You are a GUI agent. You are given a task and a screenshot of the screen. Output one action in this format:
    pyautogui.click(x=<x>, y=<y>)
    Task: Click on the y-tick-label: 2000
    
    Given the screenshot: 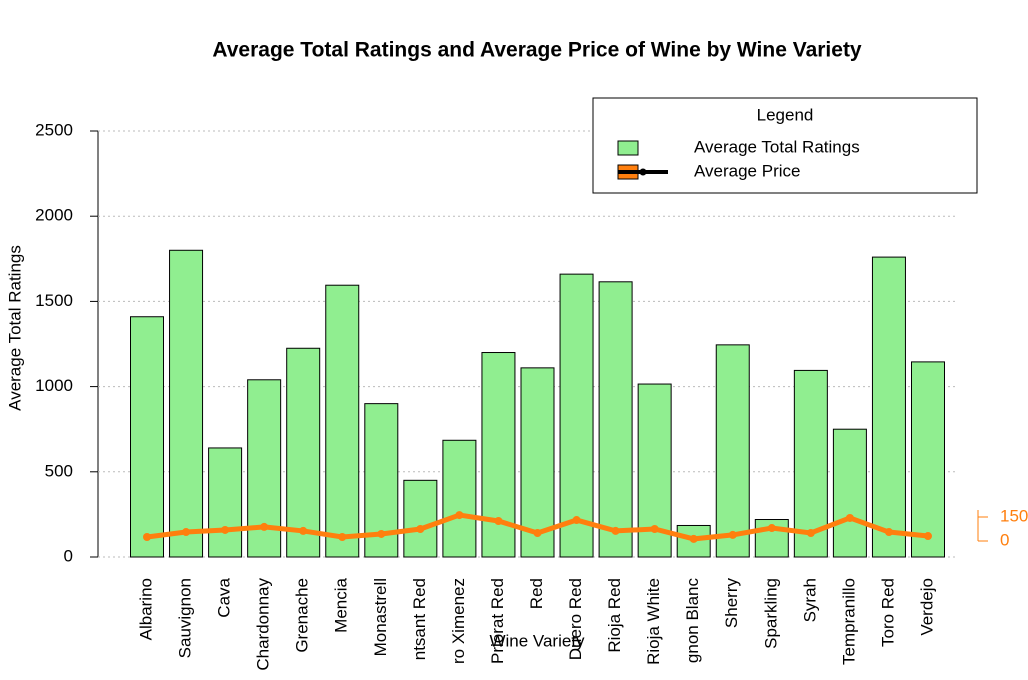 What is the action you would take?
    pyautogui.click(x=54, y=215)
    